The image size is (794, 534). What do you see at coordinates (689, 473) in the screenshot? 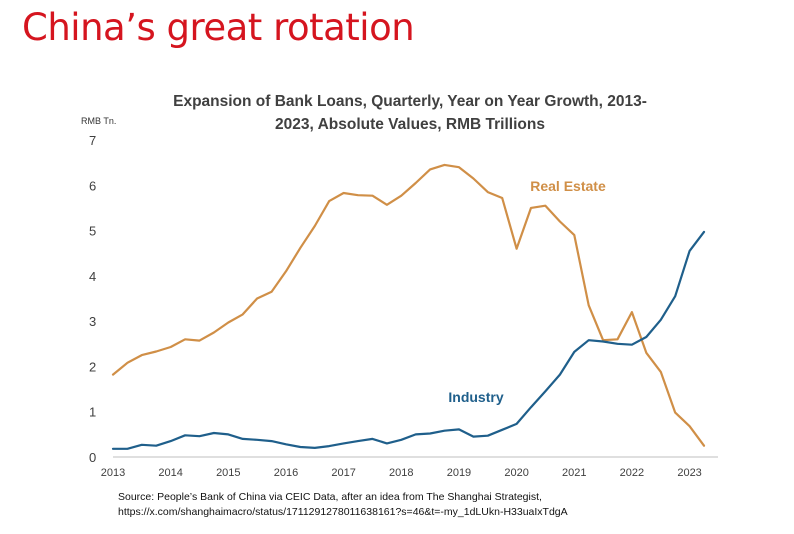
I see `x-tick-label: 2023` at bounding box center [689, 473].